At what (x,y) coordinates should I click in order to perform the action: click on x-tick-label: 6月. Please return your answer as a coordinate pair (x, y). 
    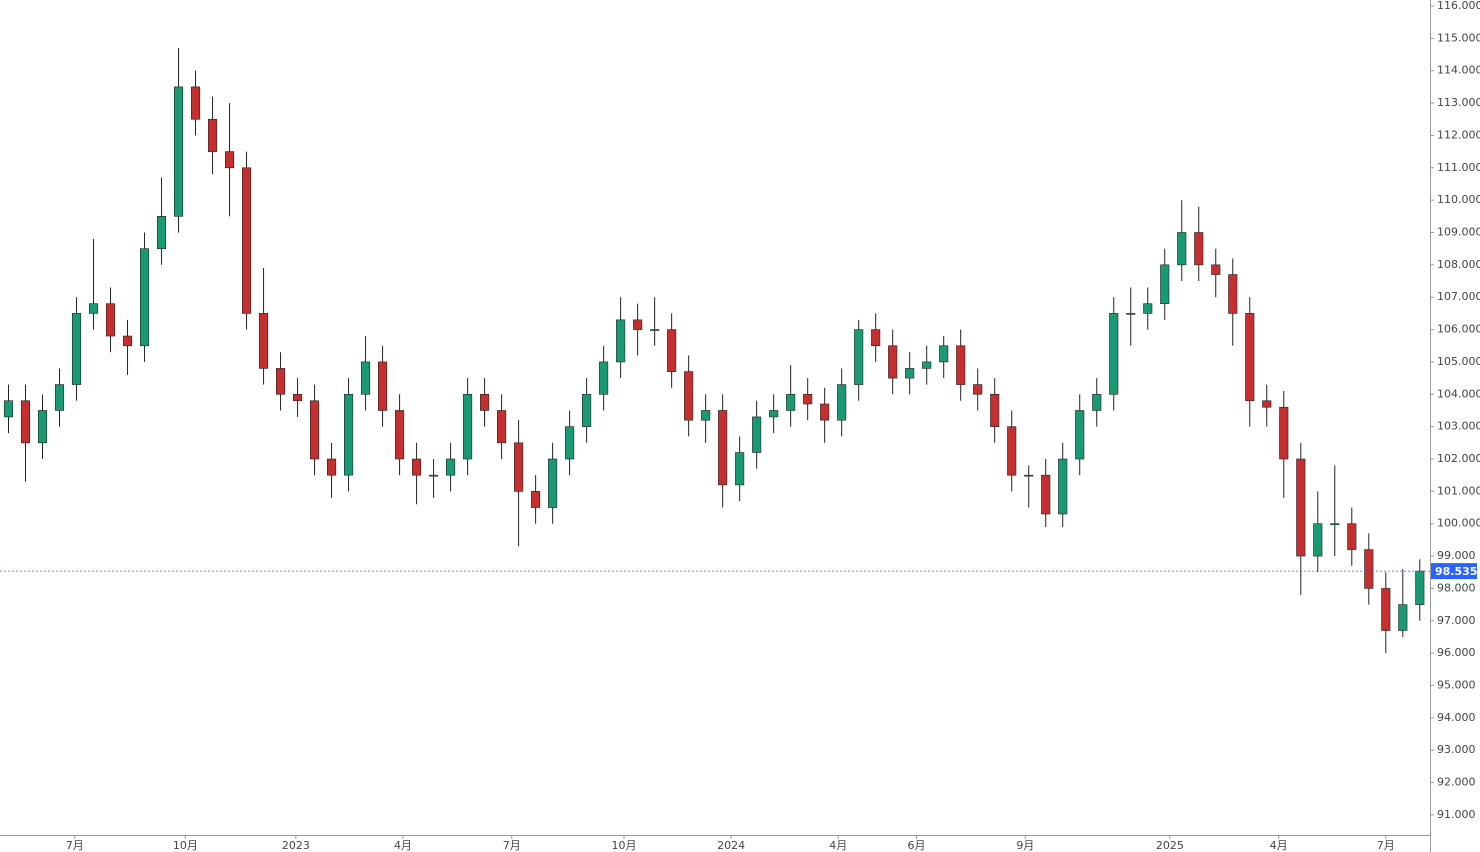
    Looking at the image, I should click on (916, 845).